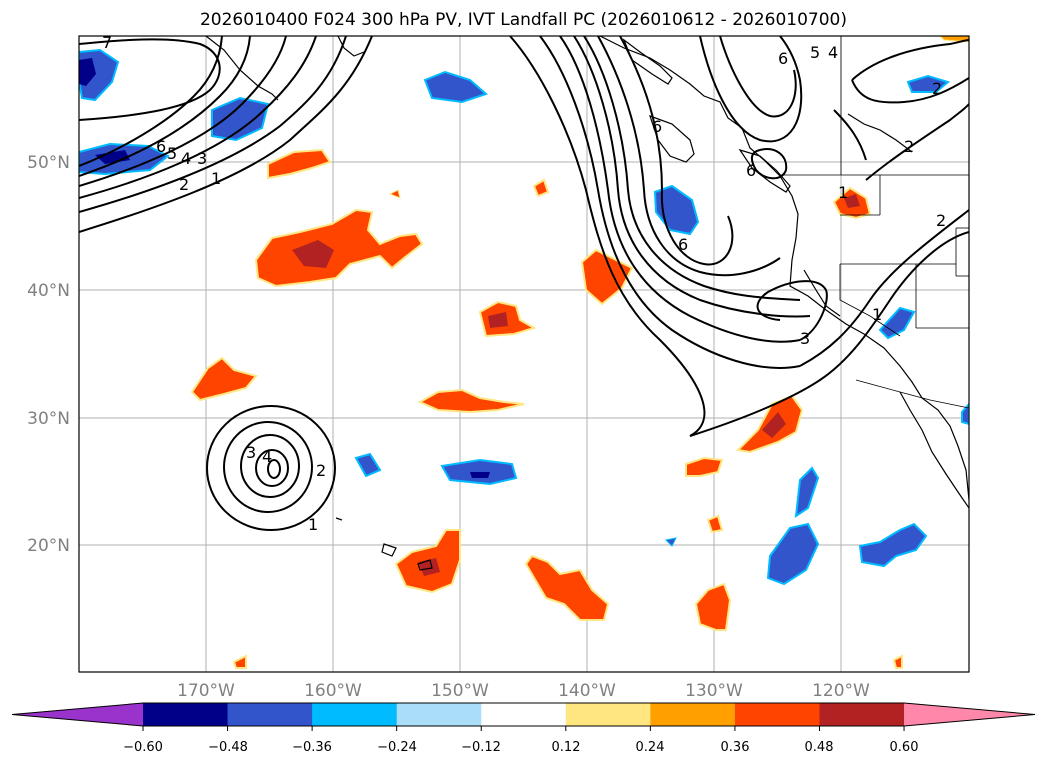 This screenshot has width=1047, height=765. I want to click on colorbar-tick: −0.60, so click(143, 747).